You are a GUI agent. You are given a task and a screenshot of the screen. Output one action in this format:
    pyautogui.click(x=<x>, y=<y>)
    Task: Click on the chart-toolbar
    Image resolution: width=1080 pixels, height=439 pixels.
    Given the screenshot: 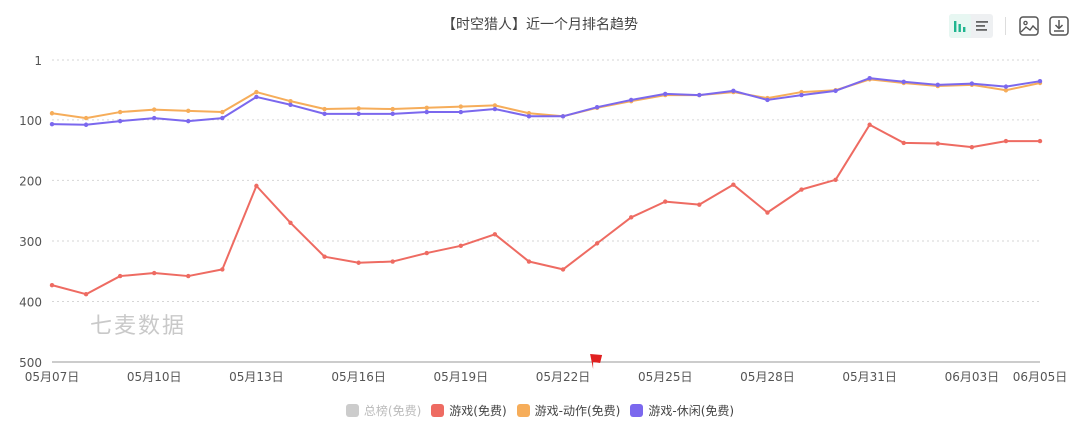 What is the action you would take?
    pyautogui.click(x=1009, y=26)
    